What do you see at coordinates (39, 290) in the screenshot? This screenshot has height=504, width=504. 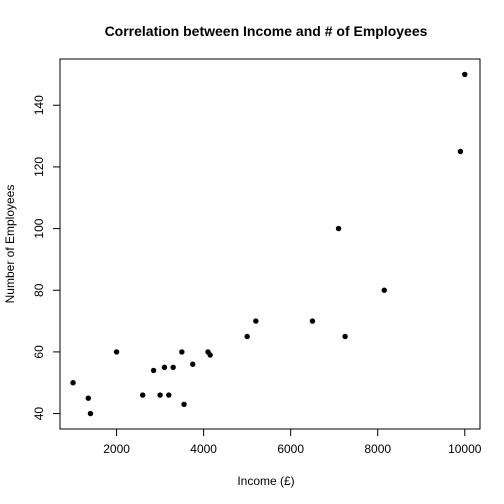 I see `y-tick-label: 80` at bounding box center [39, 290].